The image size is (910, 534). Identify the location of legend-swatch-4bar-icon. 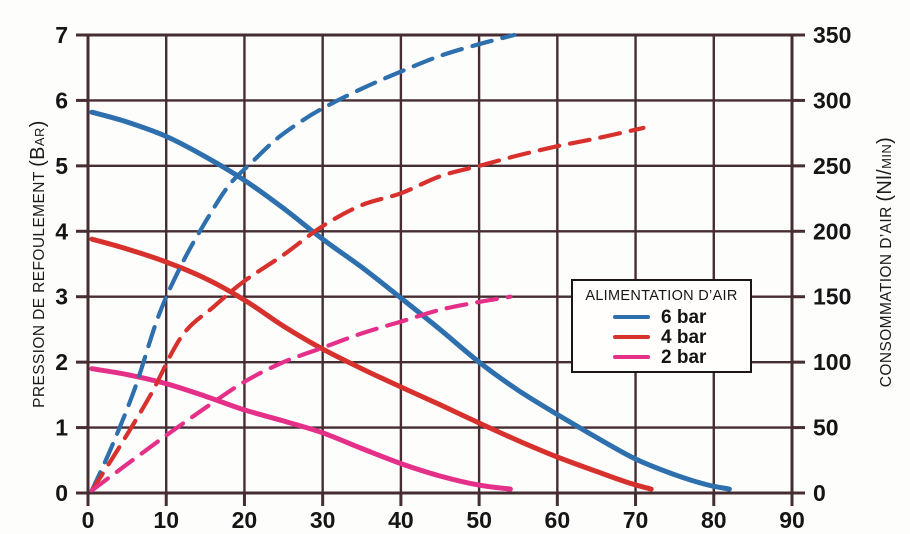
(631, 337).